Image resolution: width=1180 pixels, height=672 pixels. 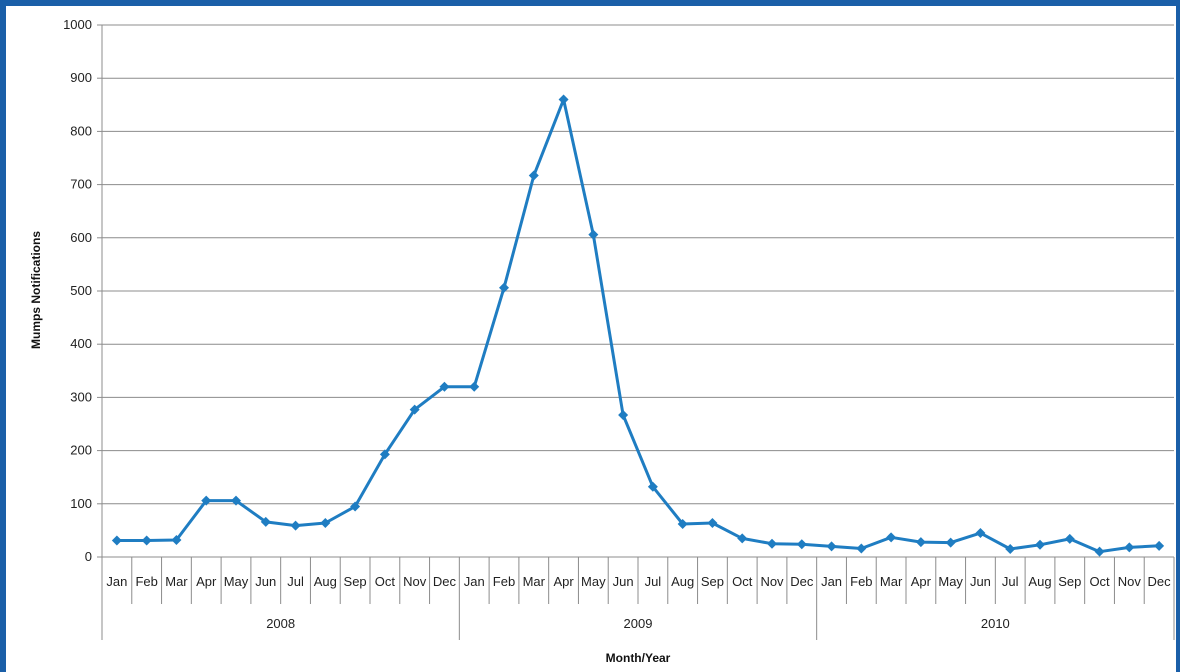 I want to click on year-label-2010: 2010, so click(x=995, y=623).